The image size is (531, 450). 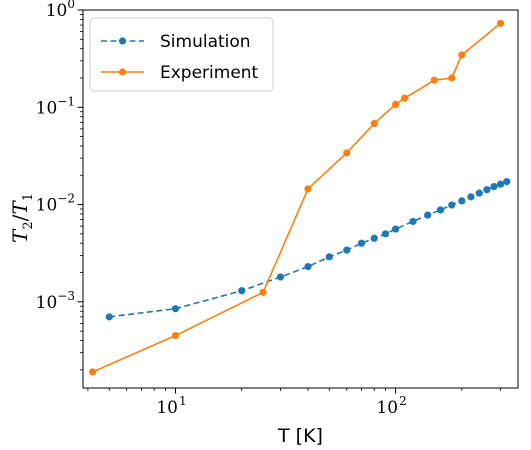 What do you see at coordinates (300, 436) in the screenshot?
I see `x-axis-label: T [K]` at bounding box center [300, 436].